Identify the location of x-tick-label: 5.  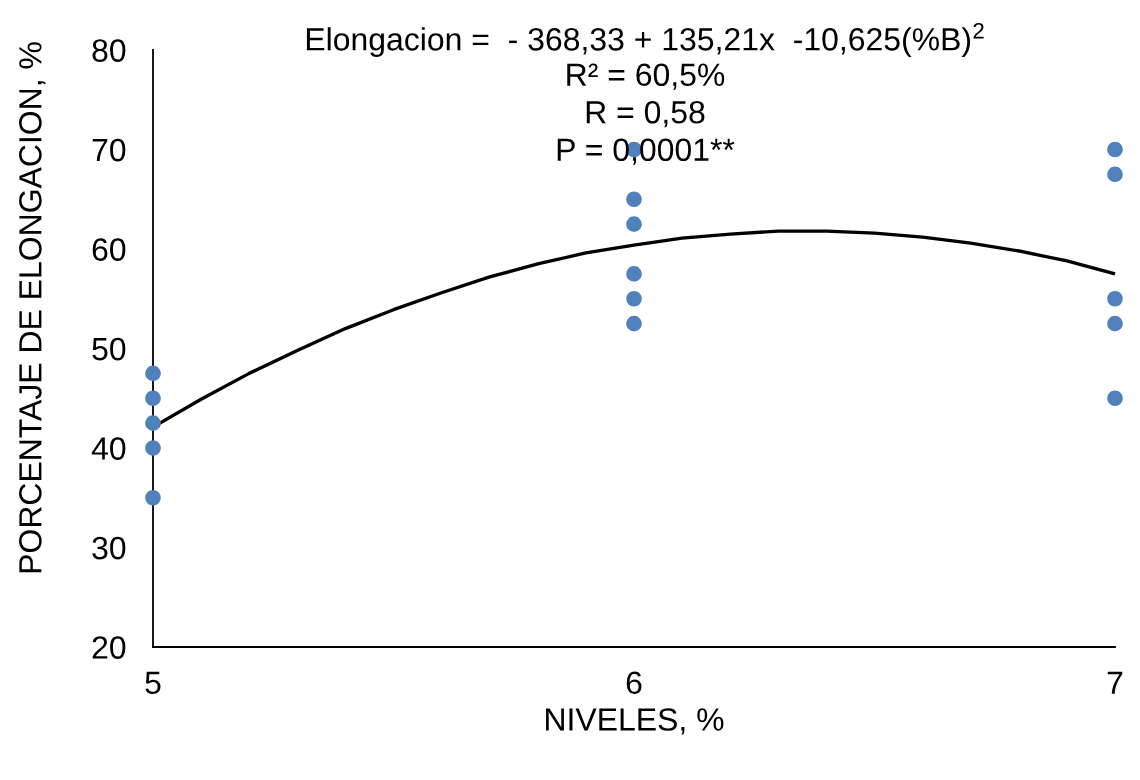
(153, 683).